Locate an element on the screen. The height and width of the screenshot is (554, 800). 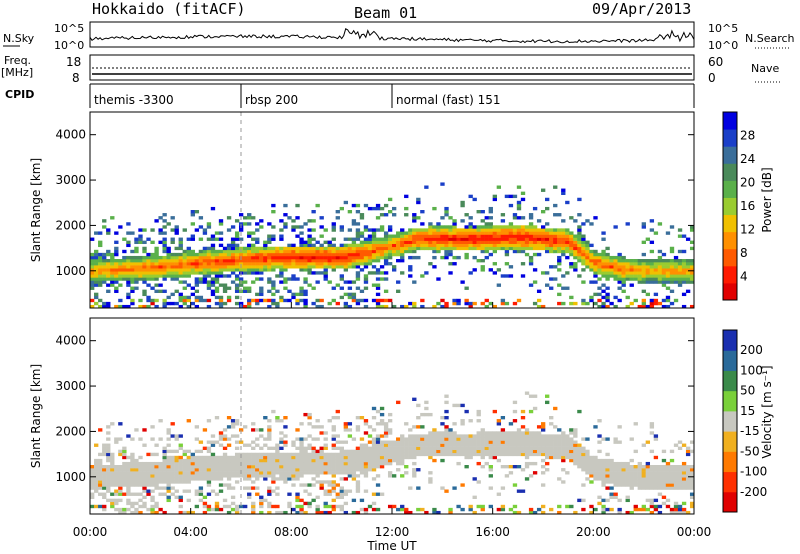
colorbar-swatch is located at coordinates (730, 189).